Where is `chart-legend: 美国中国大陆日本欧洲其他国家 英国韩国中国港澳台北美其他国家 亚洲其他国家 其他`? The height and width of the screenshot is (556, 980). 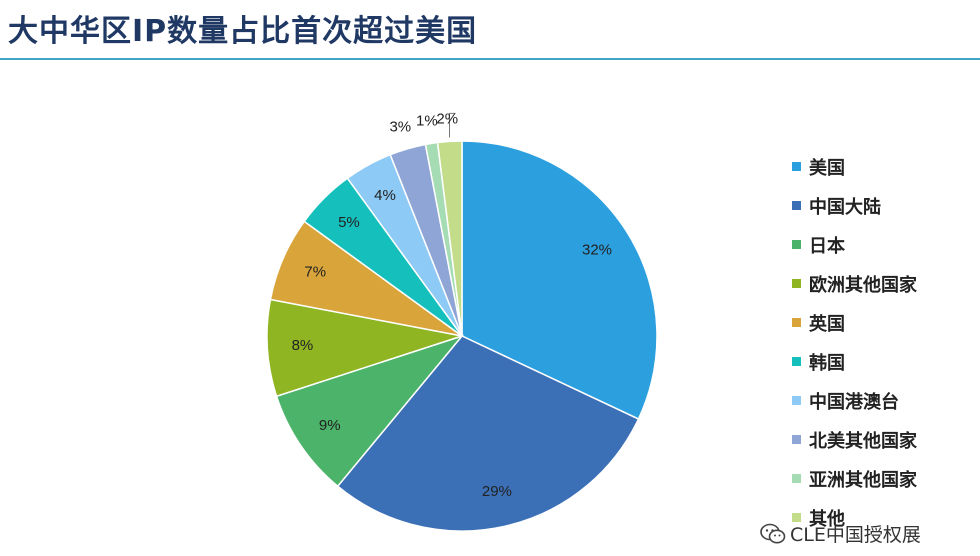 chart-legend: 美国中国大陆日本欧洲其他国家 英国韩国中国港澳台北美其他国家 亚洲其他国家 其他 is located at coordinates (854, 342).